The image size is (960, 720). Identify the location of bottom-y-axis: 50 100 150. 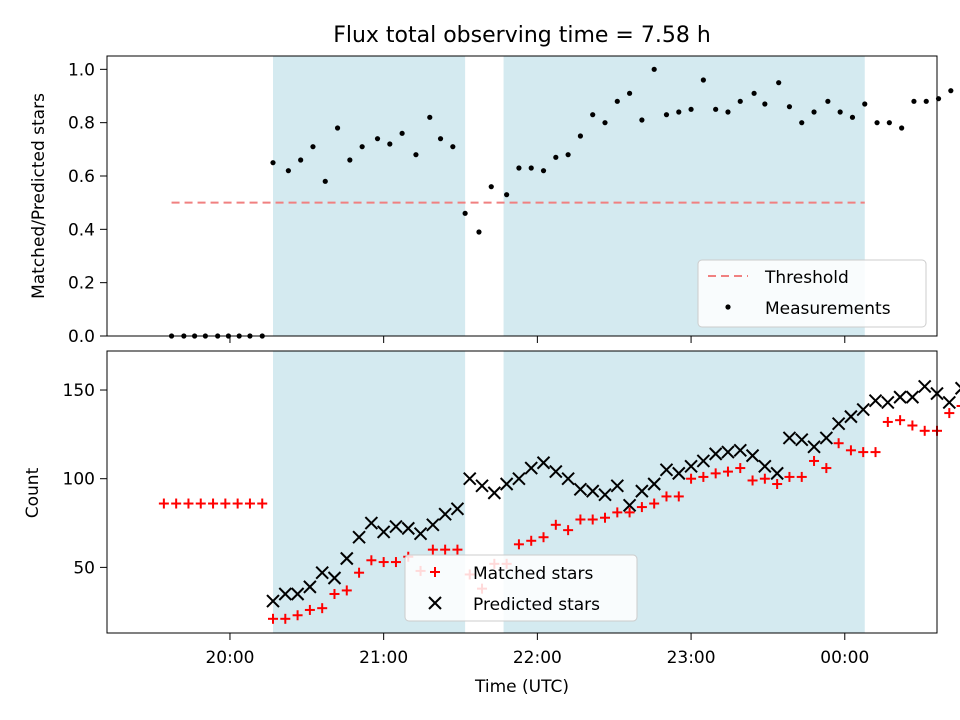
(85, 479).